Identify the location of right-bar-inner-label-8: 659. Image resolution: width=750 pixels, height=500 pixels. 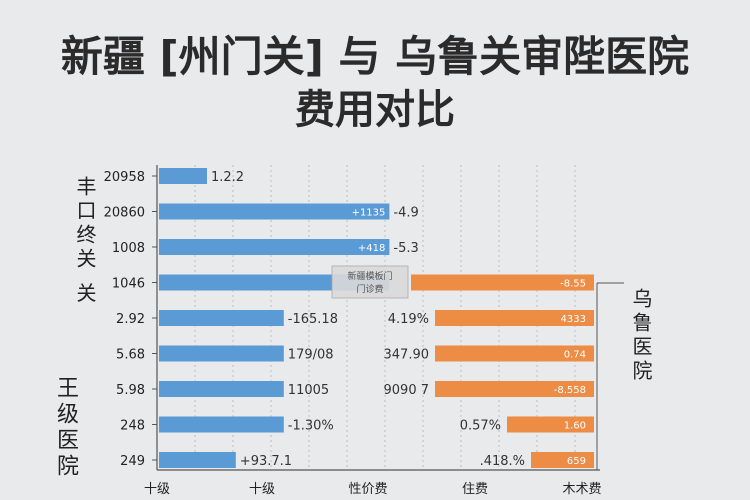
(576, 461).